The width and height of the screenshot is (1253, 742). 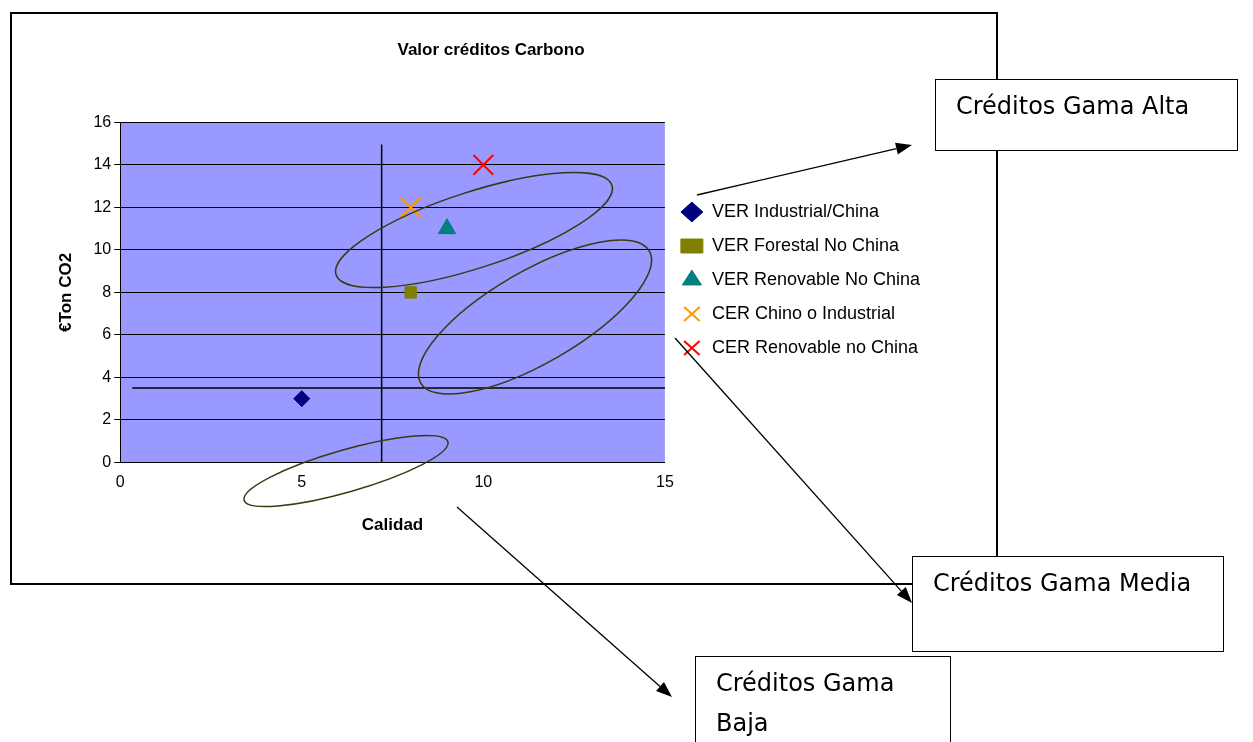 I want to click on text: Créditos Gama Media, so click(x=1068, y=604).